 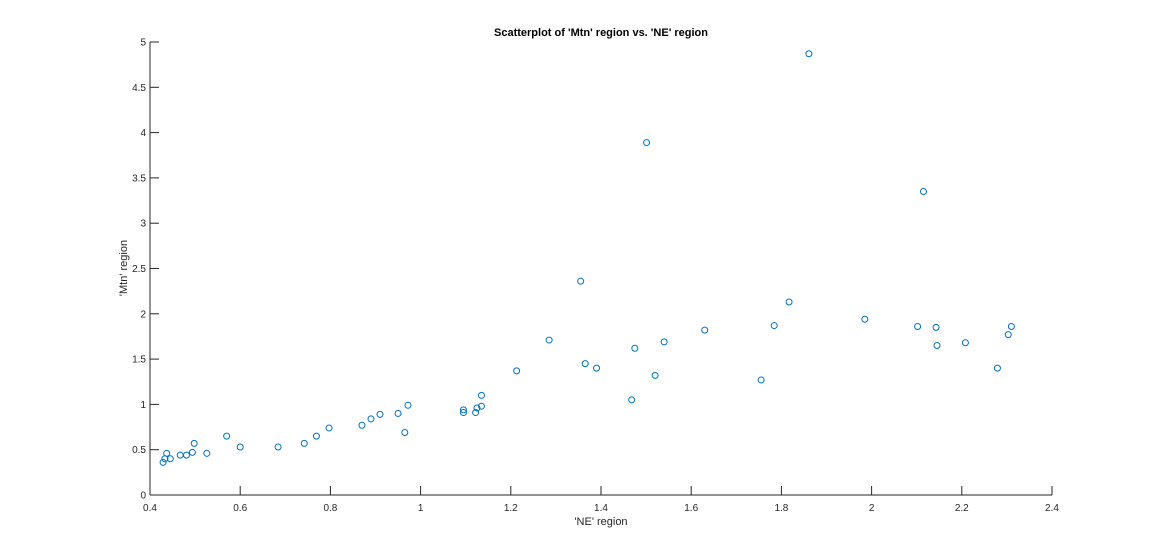 What do you see at coordinates (143, 314) in the screenshot?
I see `y-tick-label: 2` at bounding box center [143, 314].